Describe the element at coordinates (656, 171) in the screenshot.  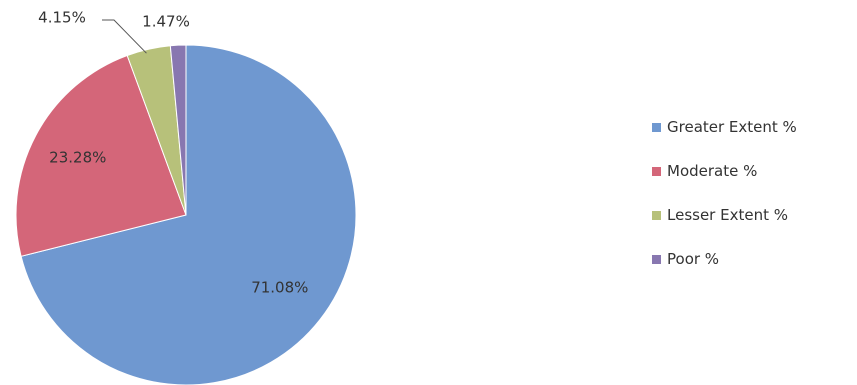
I see `legend-swatch-moderate` at that location.